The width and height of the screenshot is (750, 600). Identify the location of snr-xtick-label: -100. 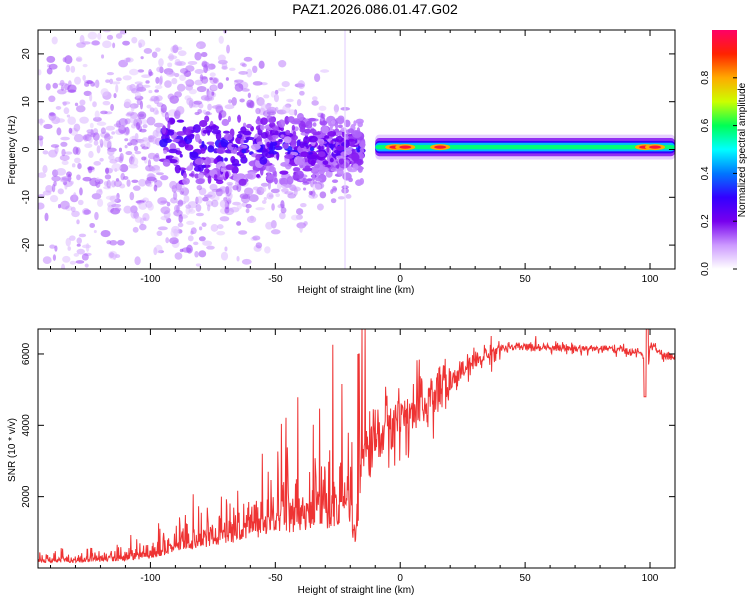
(150, 578).